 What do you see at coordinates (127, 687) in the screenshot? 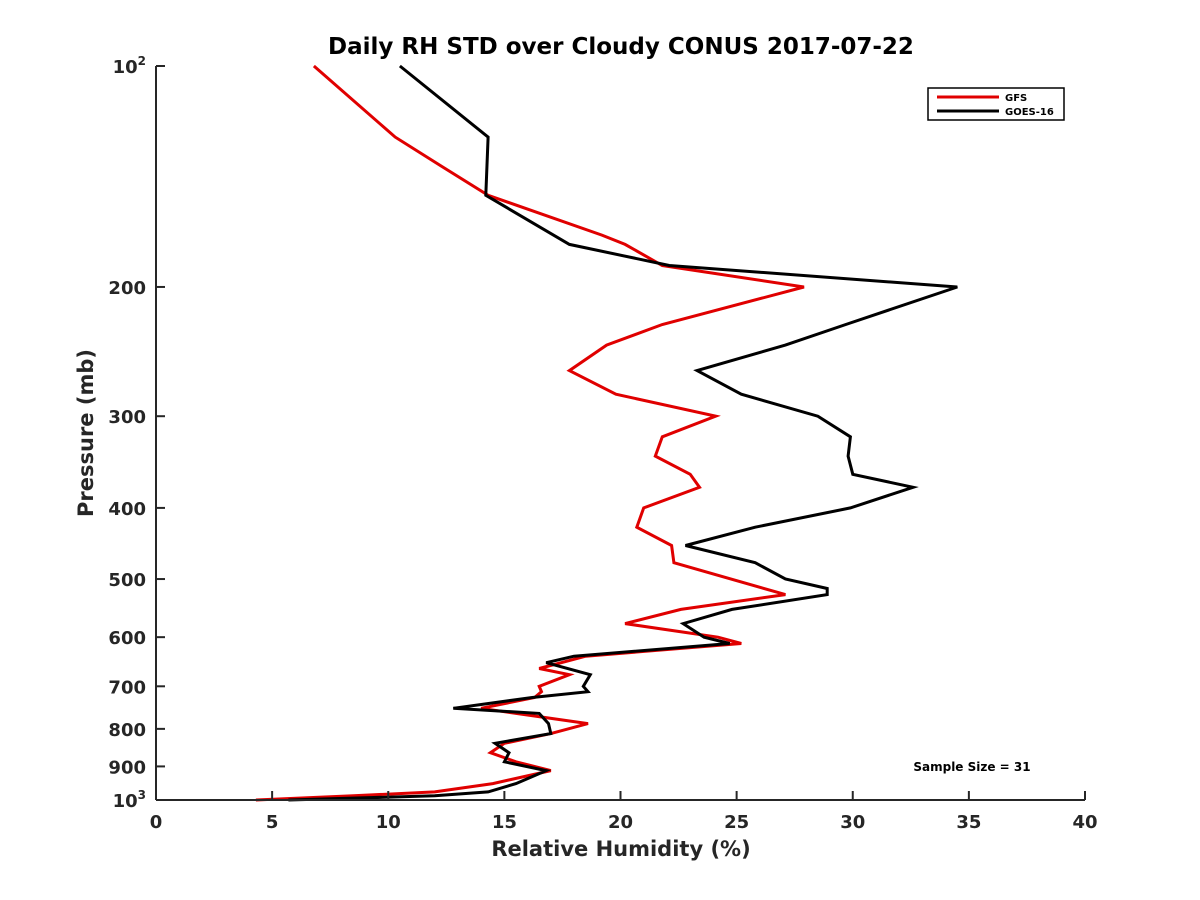
I see `y-tick-label: 700` at bounding box center [127, 687].